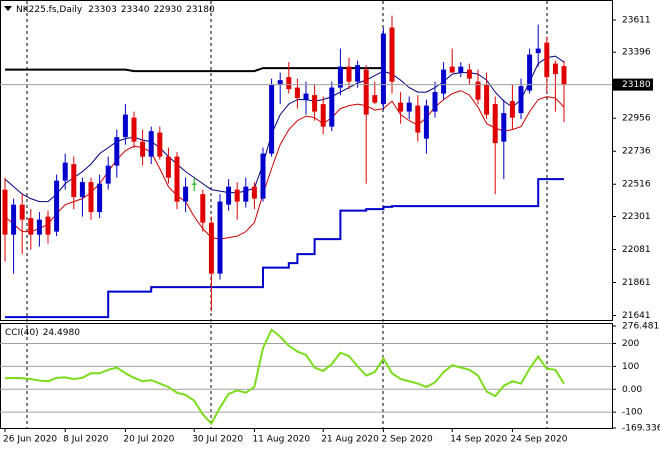  Describe the element at coordinates (478, 440) in the screenshot. I see `x-tick-label: 14 Sep 2020` at that location.